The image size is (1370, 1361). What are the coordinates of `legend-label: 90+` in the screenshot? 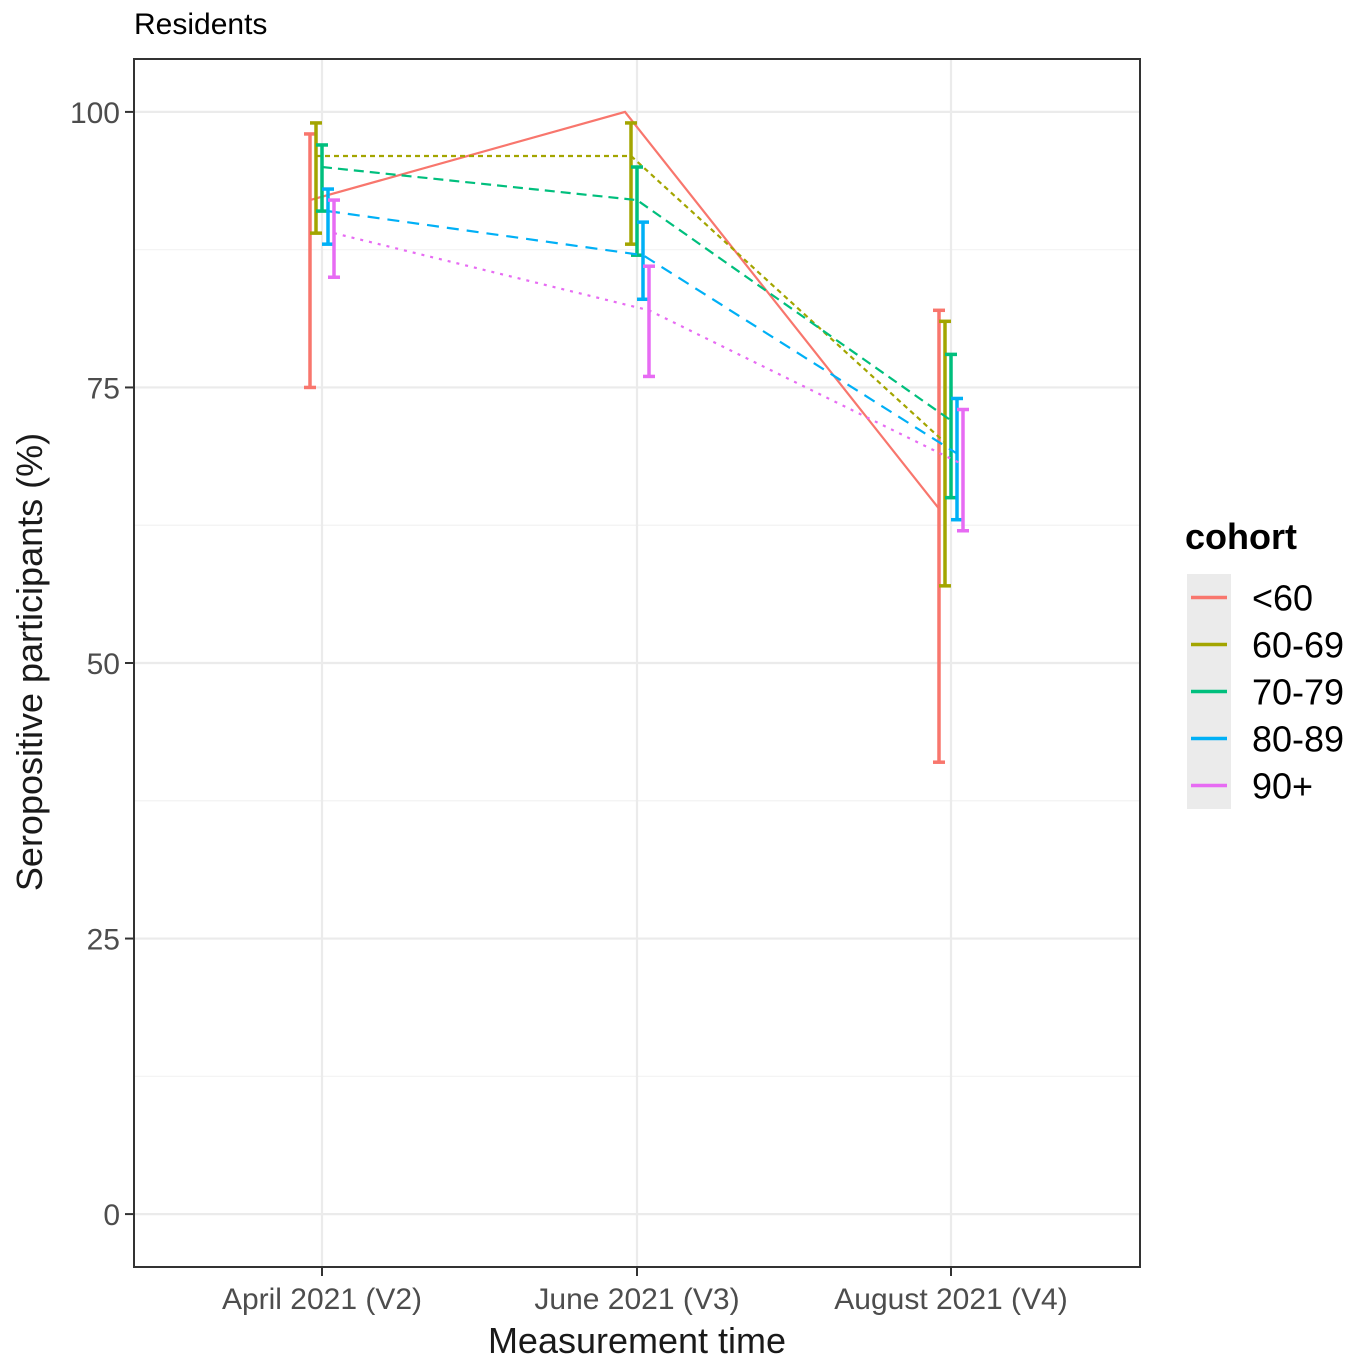 It's located at (1282, 786).